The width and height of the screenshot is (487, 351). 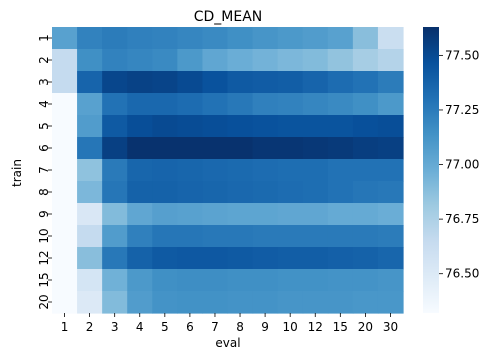 What do you see at coordinates (227, 343) in the screenshot?
I see `x-axis-label: eval` at bounding box center [227, 343].